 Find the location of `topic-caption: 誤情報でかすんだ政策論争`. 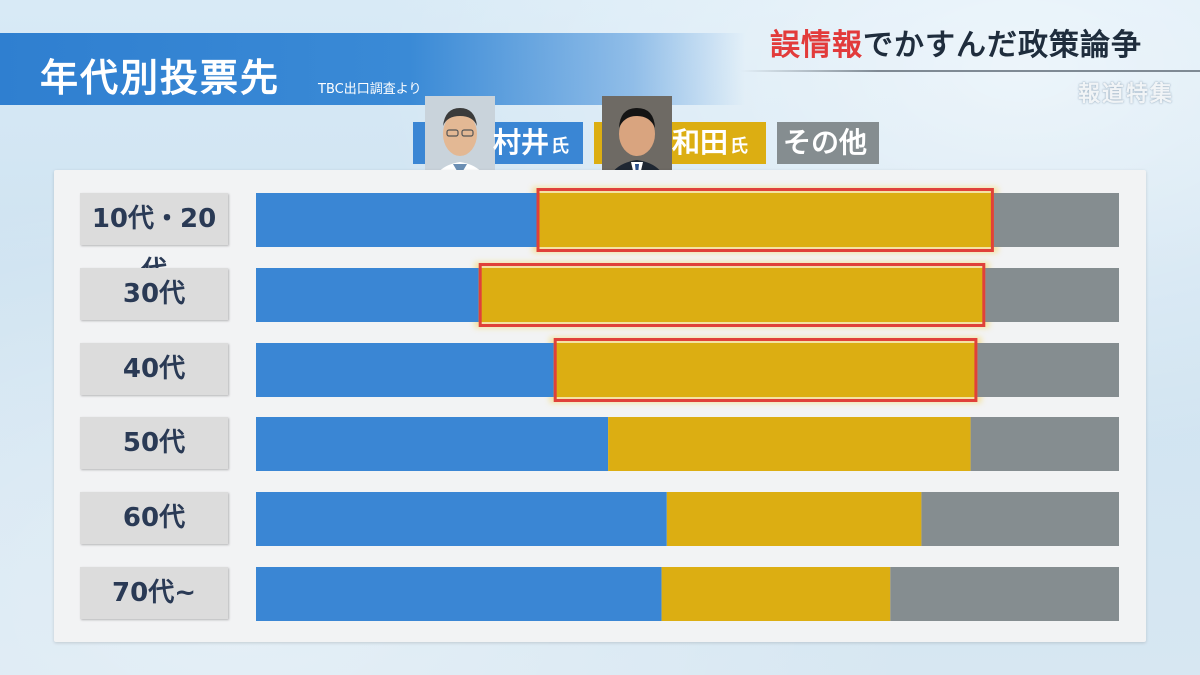

topic-caption: 誤情報でかすんだ政策論争 is located at coordinates (956, 42).